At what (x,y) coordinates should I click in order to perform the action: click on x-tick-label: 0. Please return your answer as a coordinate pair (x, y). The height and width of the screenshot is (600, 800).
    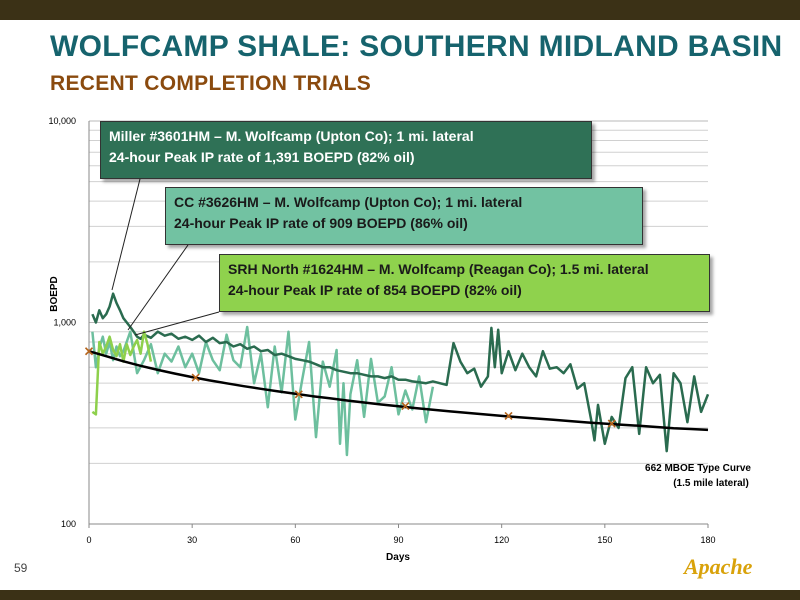
    Looking at the image, I should click on (88, 540).